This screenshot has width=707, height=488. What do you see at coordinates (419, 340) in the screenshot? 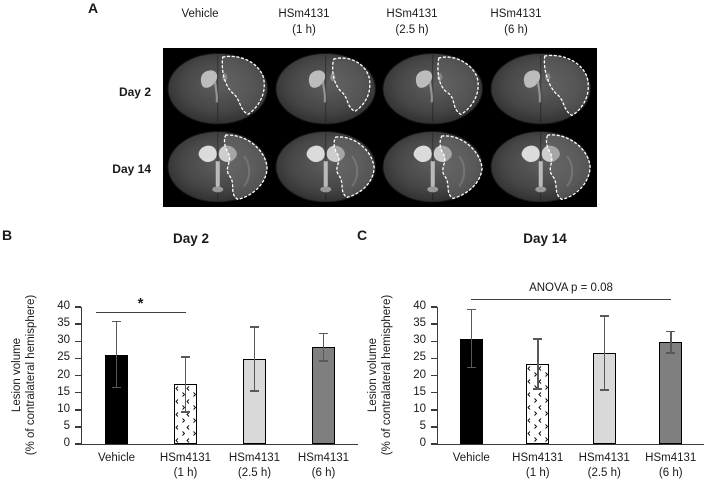
I see `y-tick-label: 30` at bounding box center [419, 340].